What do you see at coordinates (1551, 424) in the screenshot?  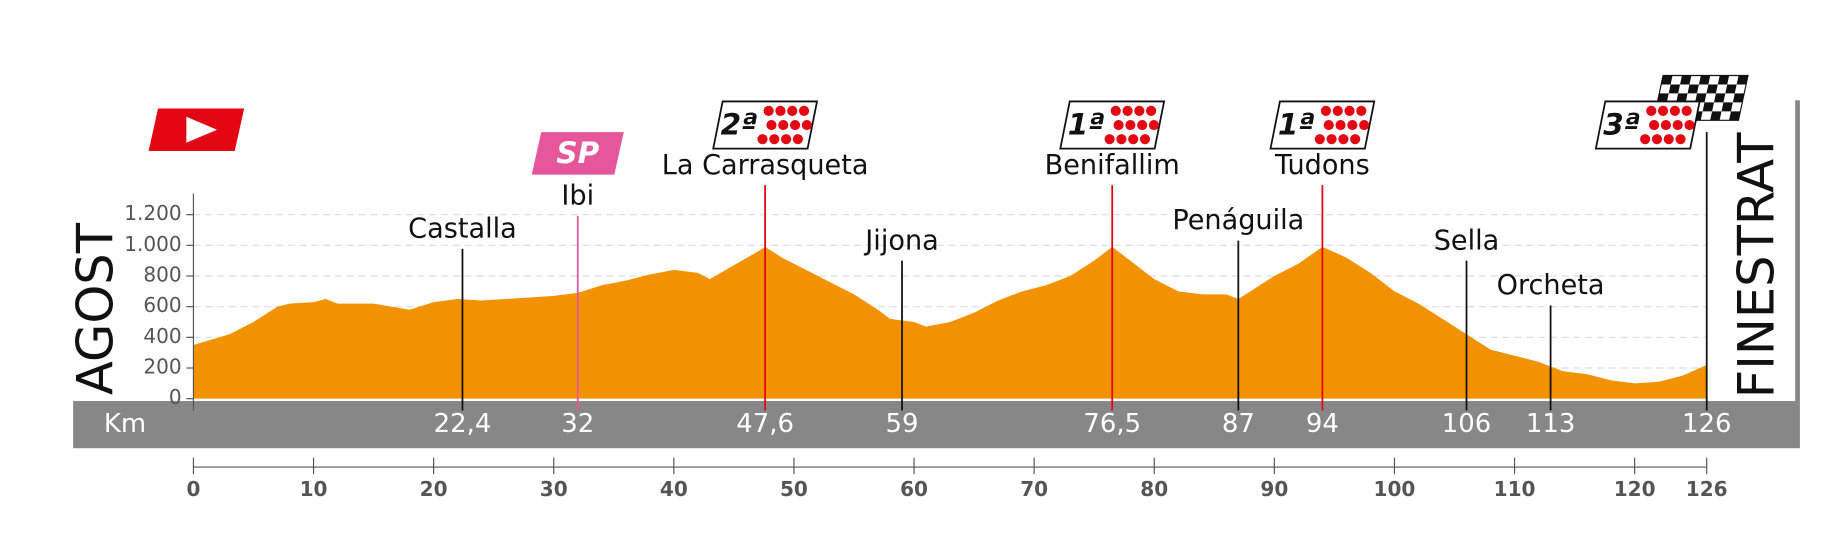 I see `marker-km: 113` at bounding box center [1551, 424].